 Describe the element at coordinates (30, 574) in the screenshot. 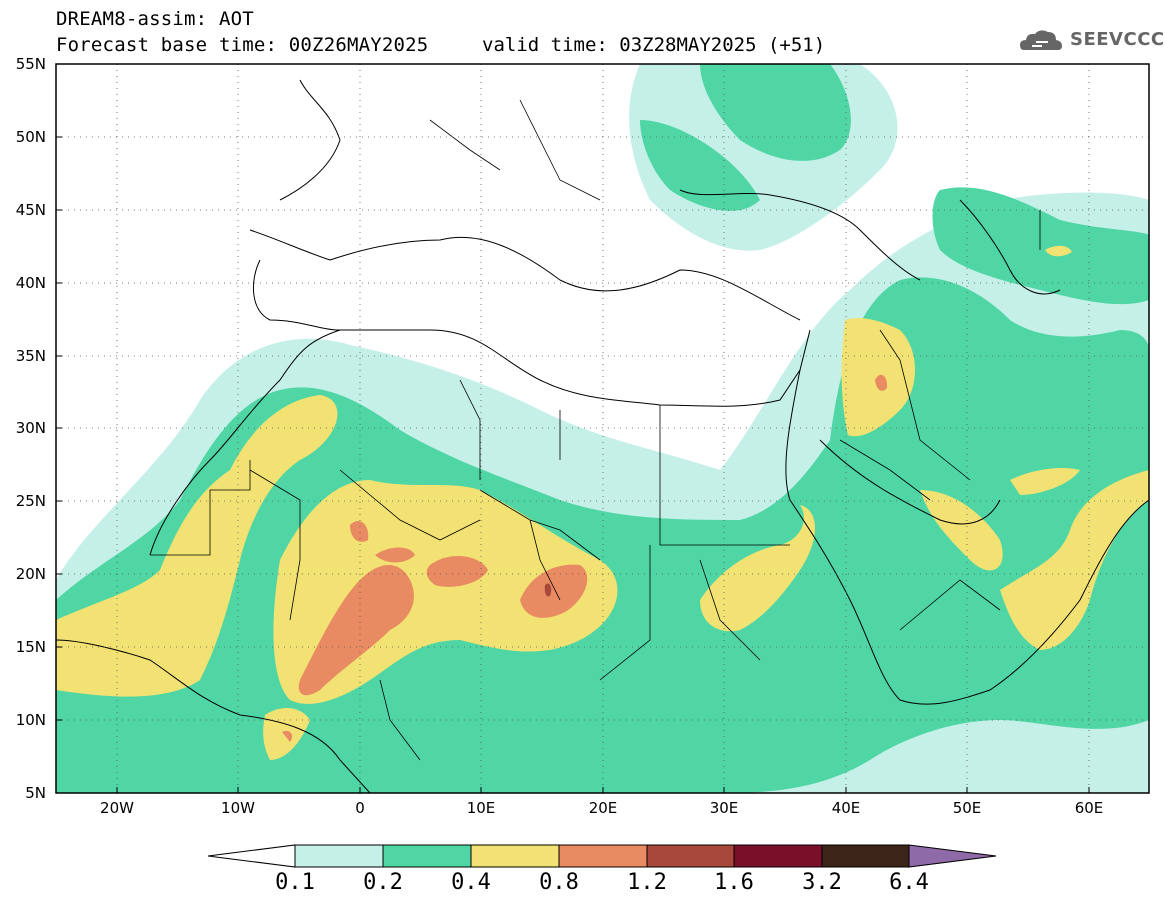

I see `lat-label: 20N` at that location.